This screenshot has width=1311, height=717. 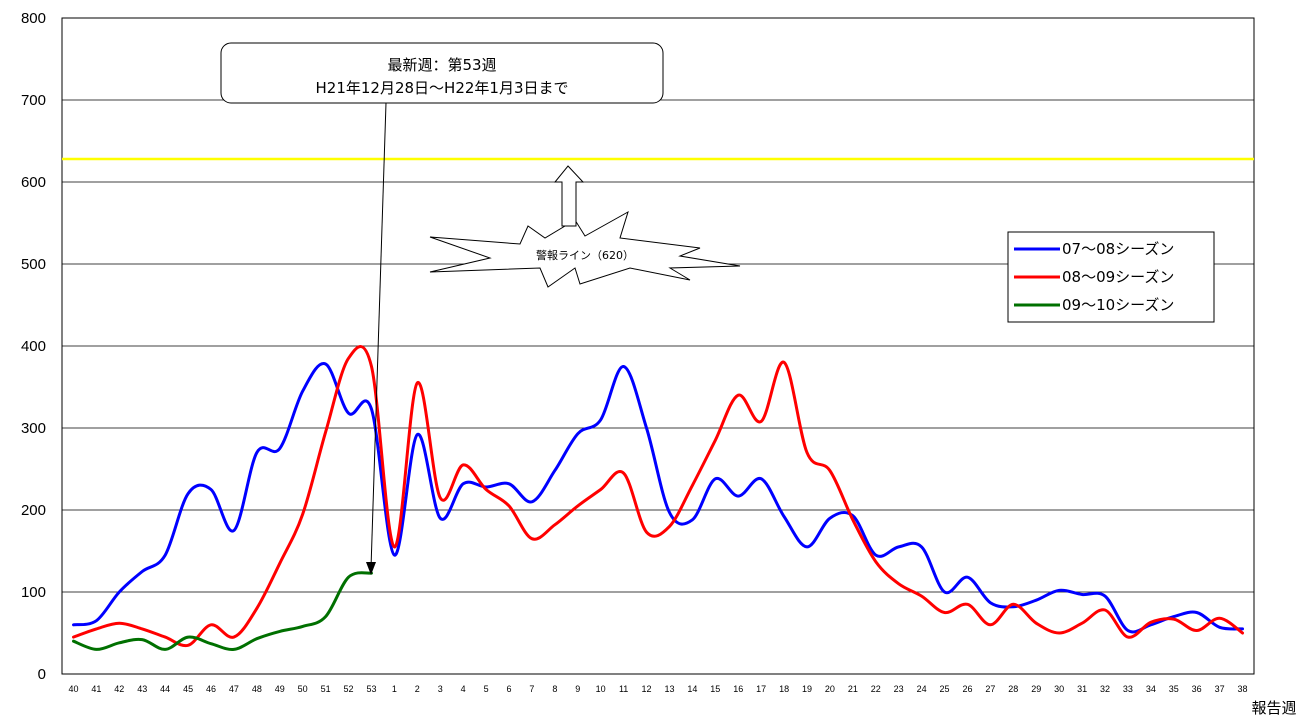 I want to click on x-tick-label: 29, so click(x=1036, y=689).